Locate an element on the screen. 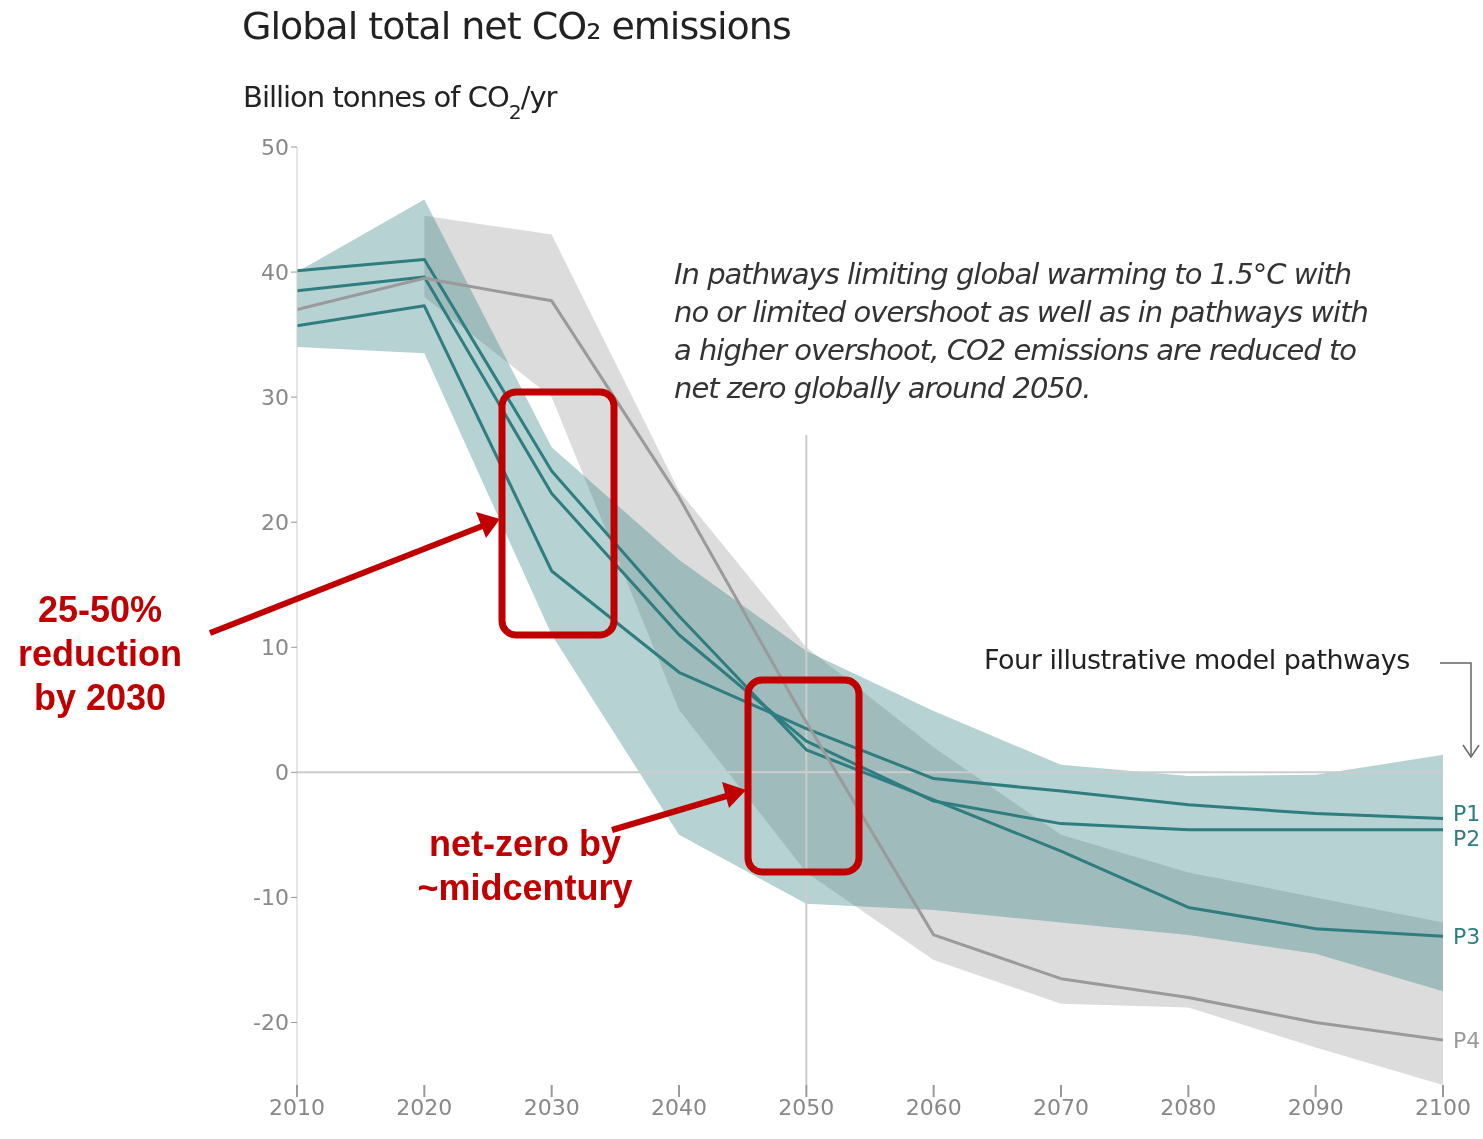 The image size is (1483, 1139). x-tick-label: 2010 is located at coordinates (297, 1107).